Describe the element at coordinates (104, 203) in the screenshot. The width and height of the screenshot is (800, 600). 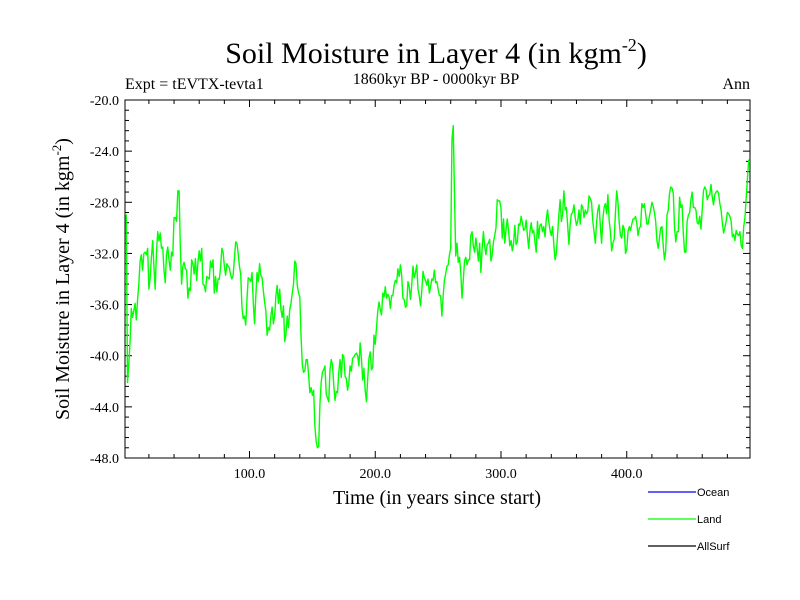
I see `y-tick-label: -28.0` at that location.